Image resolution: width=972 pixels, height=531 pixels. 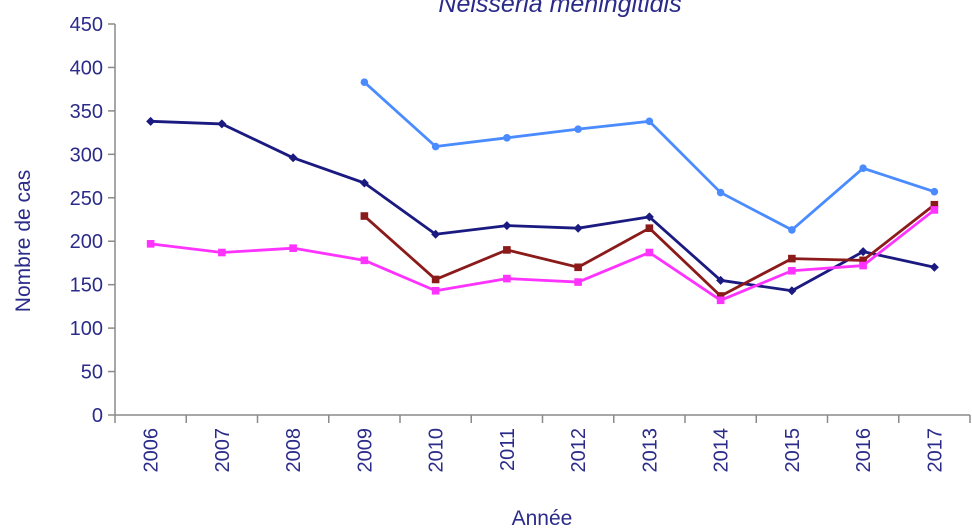 What do you see at coordinates (294, 450) in the screenshot?
I see `x-tick-label: 2008` at bounding box center [294, 450].